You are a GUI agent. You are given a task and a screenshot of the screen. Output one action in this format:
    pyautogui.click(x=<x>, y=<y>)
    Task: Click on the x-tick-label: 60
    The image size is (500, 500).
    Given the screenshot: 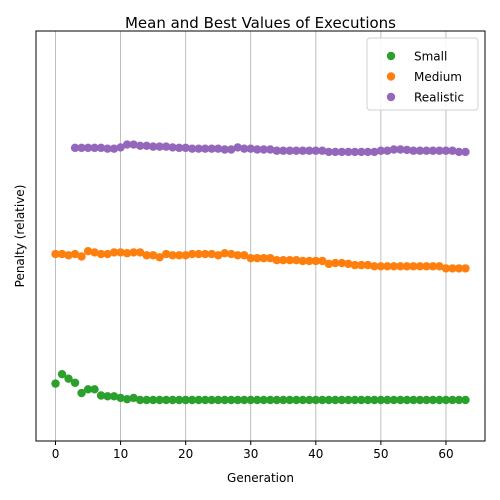 What is the action you would take?
    pyautogui.click(x=445, y=454)
    